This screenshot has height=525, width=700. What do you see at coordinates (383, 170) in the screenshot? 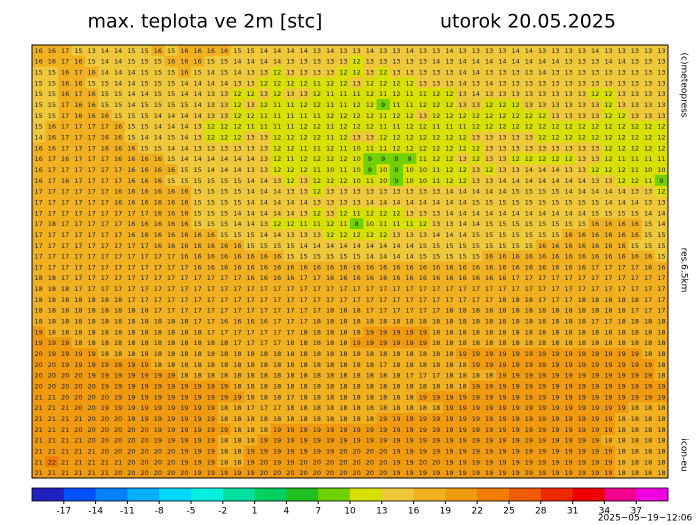
I see `cell-value: 10` at bounding box center [383, 170].